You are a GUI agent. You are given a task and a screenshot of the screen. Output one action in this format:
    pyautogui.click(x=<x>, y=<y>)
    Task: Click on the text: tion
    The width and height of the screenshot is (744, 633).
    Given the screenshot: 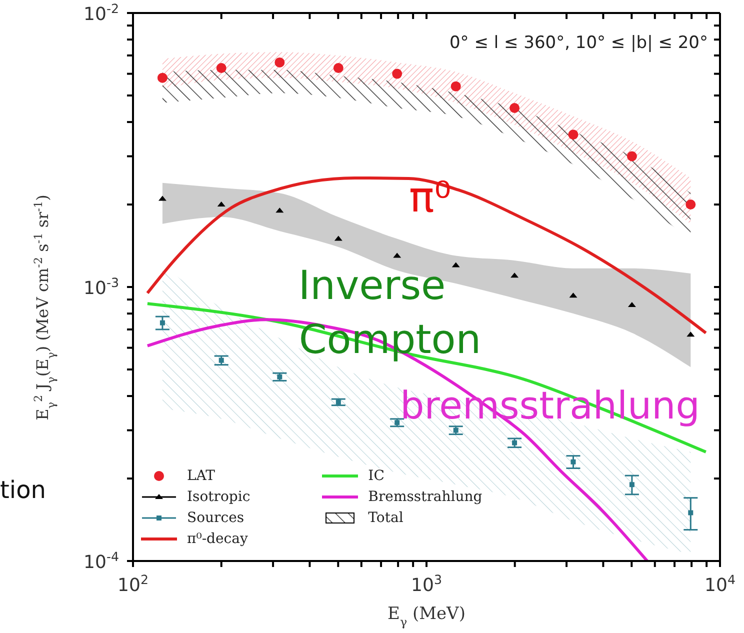 What is the action you would take?
    pyautogui.click(x=23, y=490)
    